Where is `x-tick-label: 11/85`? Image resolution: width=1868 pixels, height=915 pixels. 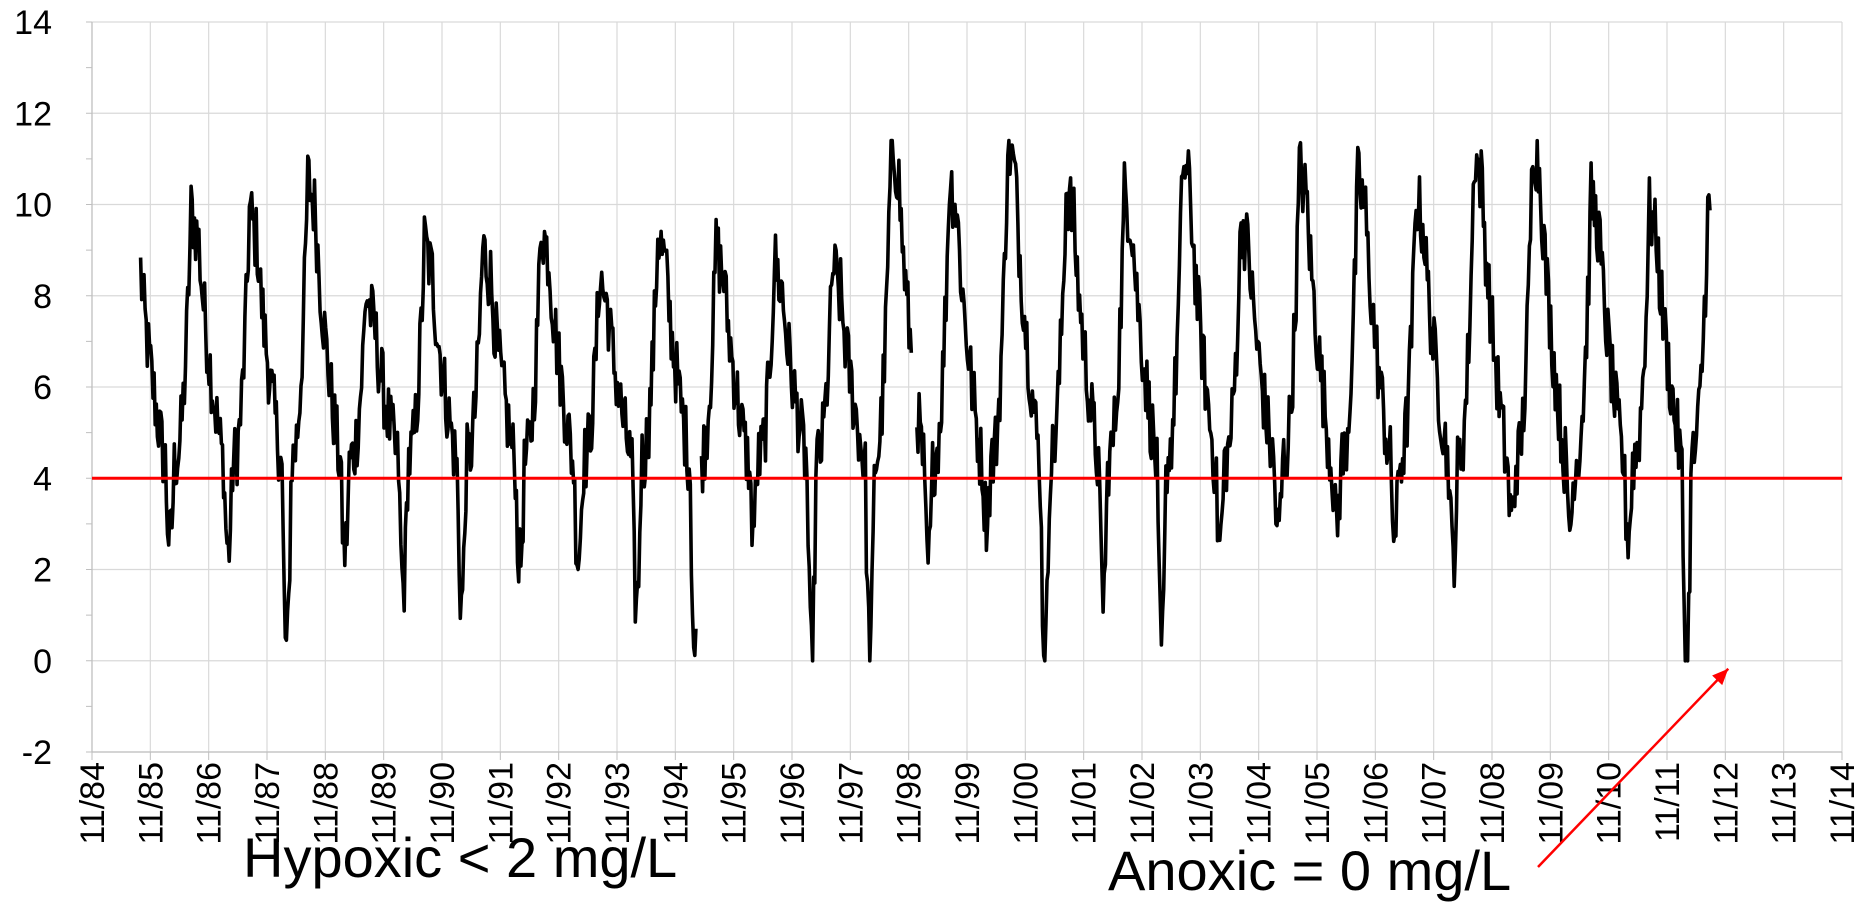
x-tick-label: 11/85 is located at coordinates (151, 803).